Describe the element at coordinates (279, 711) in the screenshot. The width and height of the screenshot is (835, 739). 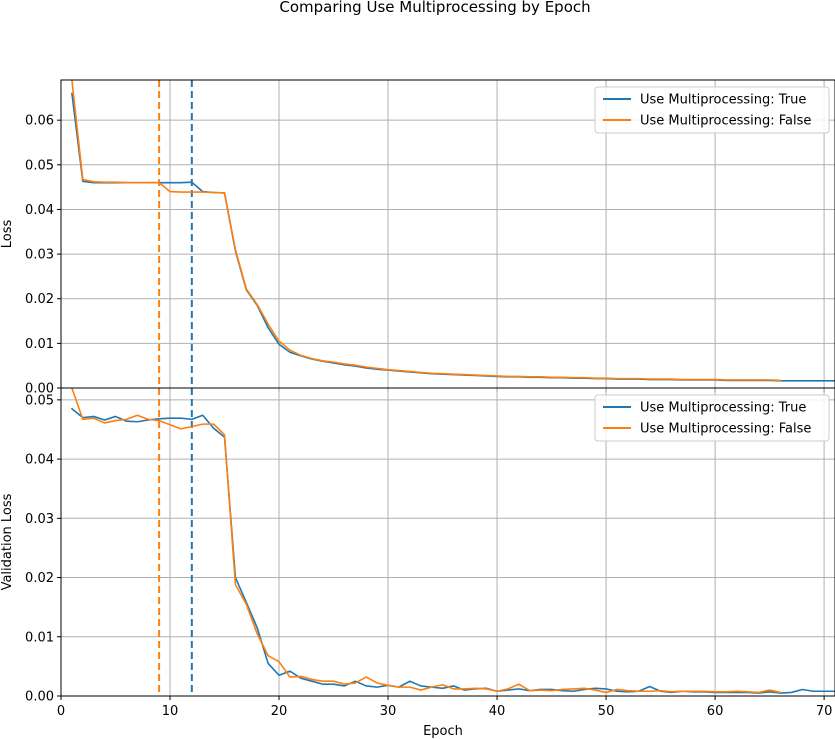
I see `x-tick-label: 20` at that location.